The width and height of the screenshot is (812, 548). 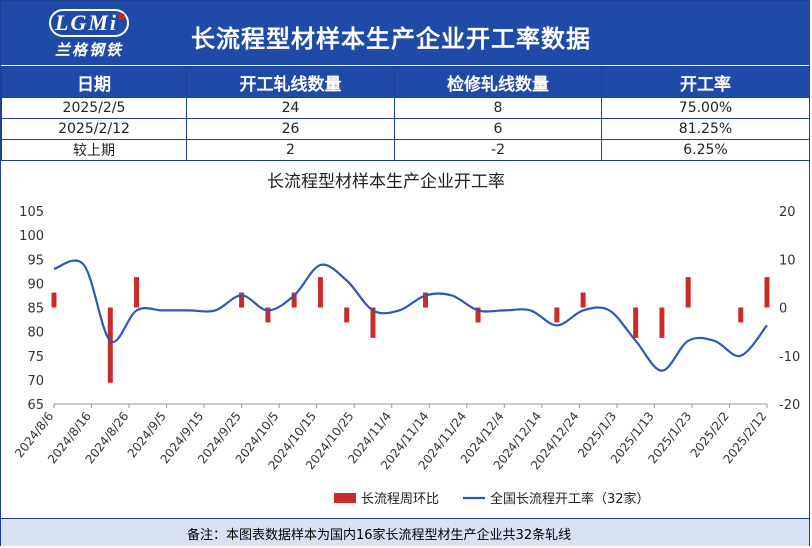 I want to click on table-cell: 6, so click(x=498, y=129).